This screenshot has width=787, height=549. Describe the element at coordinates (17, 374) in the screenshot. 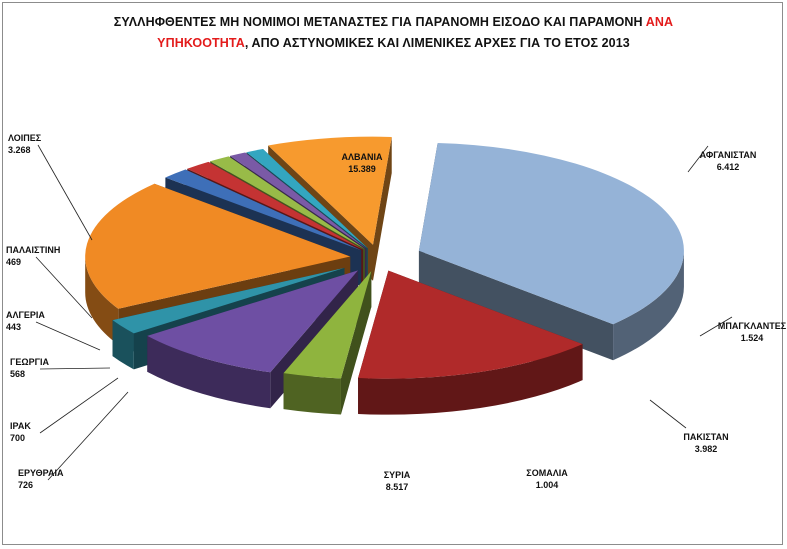

I see `slice-label-value: 568` at that location.